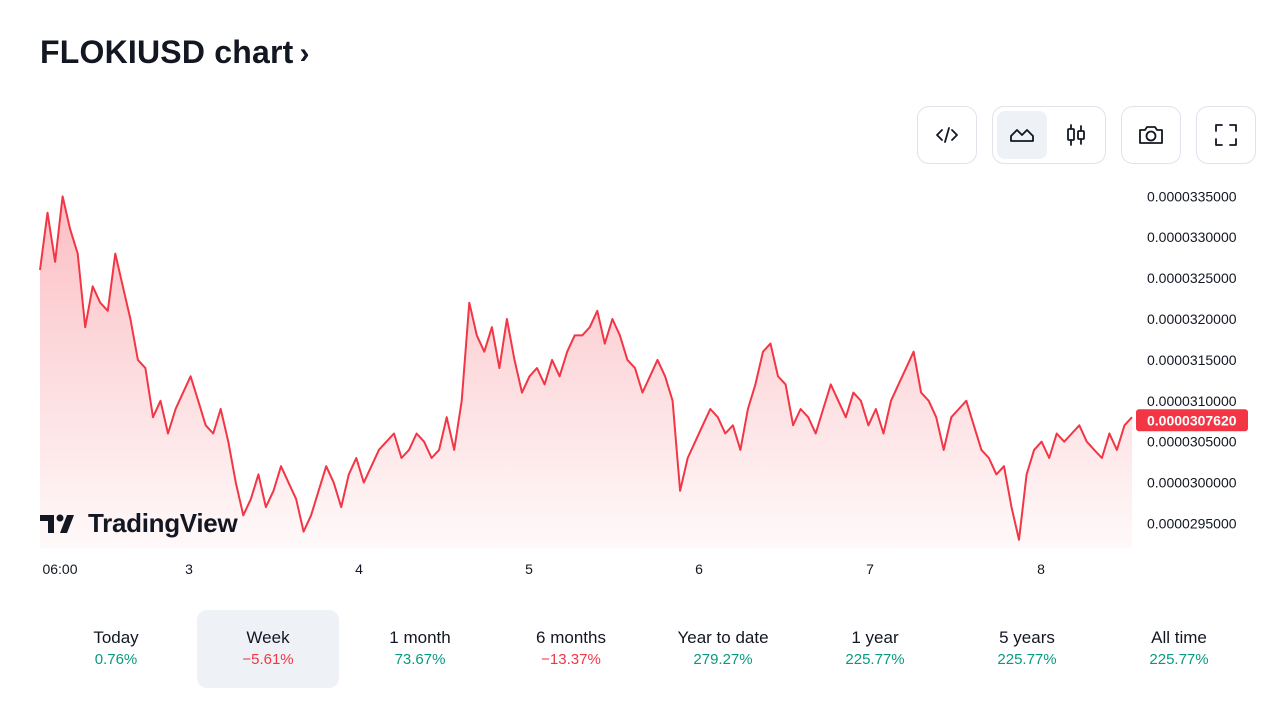 The width and height of the screenshot is (1280, 720). What do you see at coordinates (116, 649) in the screenshot?
I see `period-tab-today: Today 0.76%` at bounding box center [116, 649].